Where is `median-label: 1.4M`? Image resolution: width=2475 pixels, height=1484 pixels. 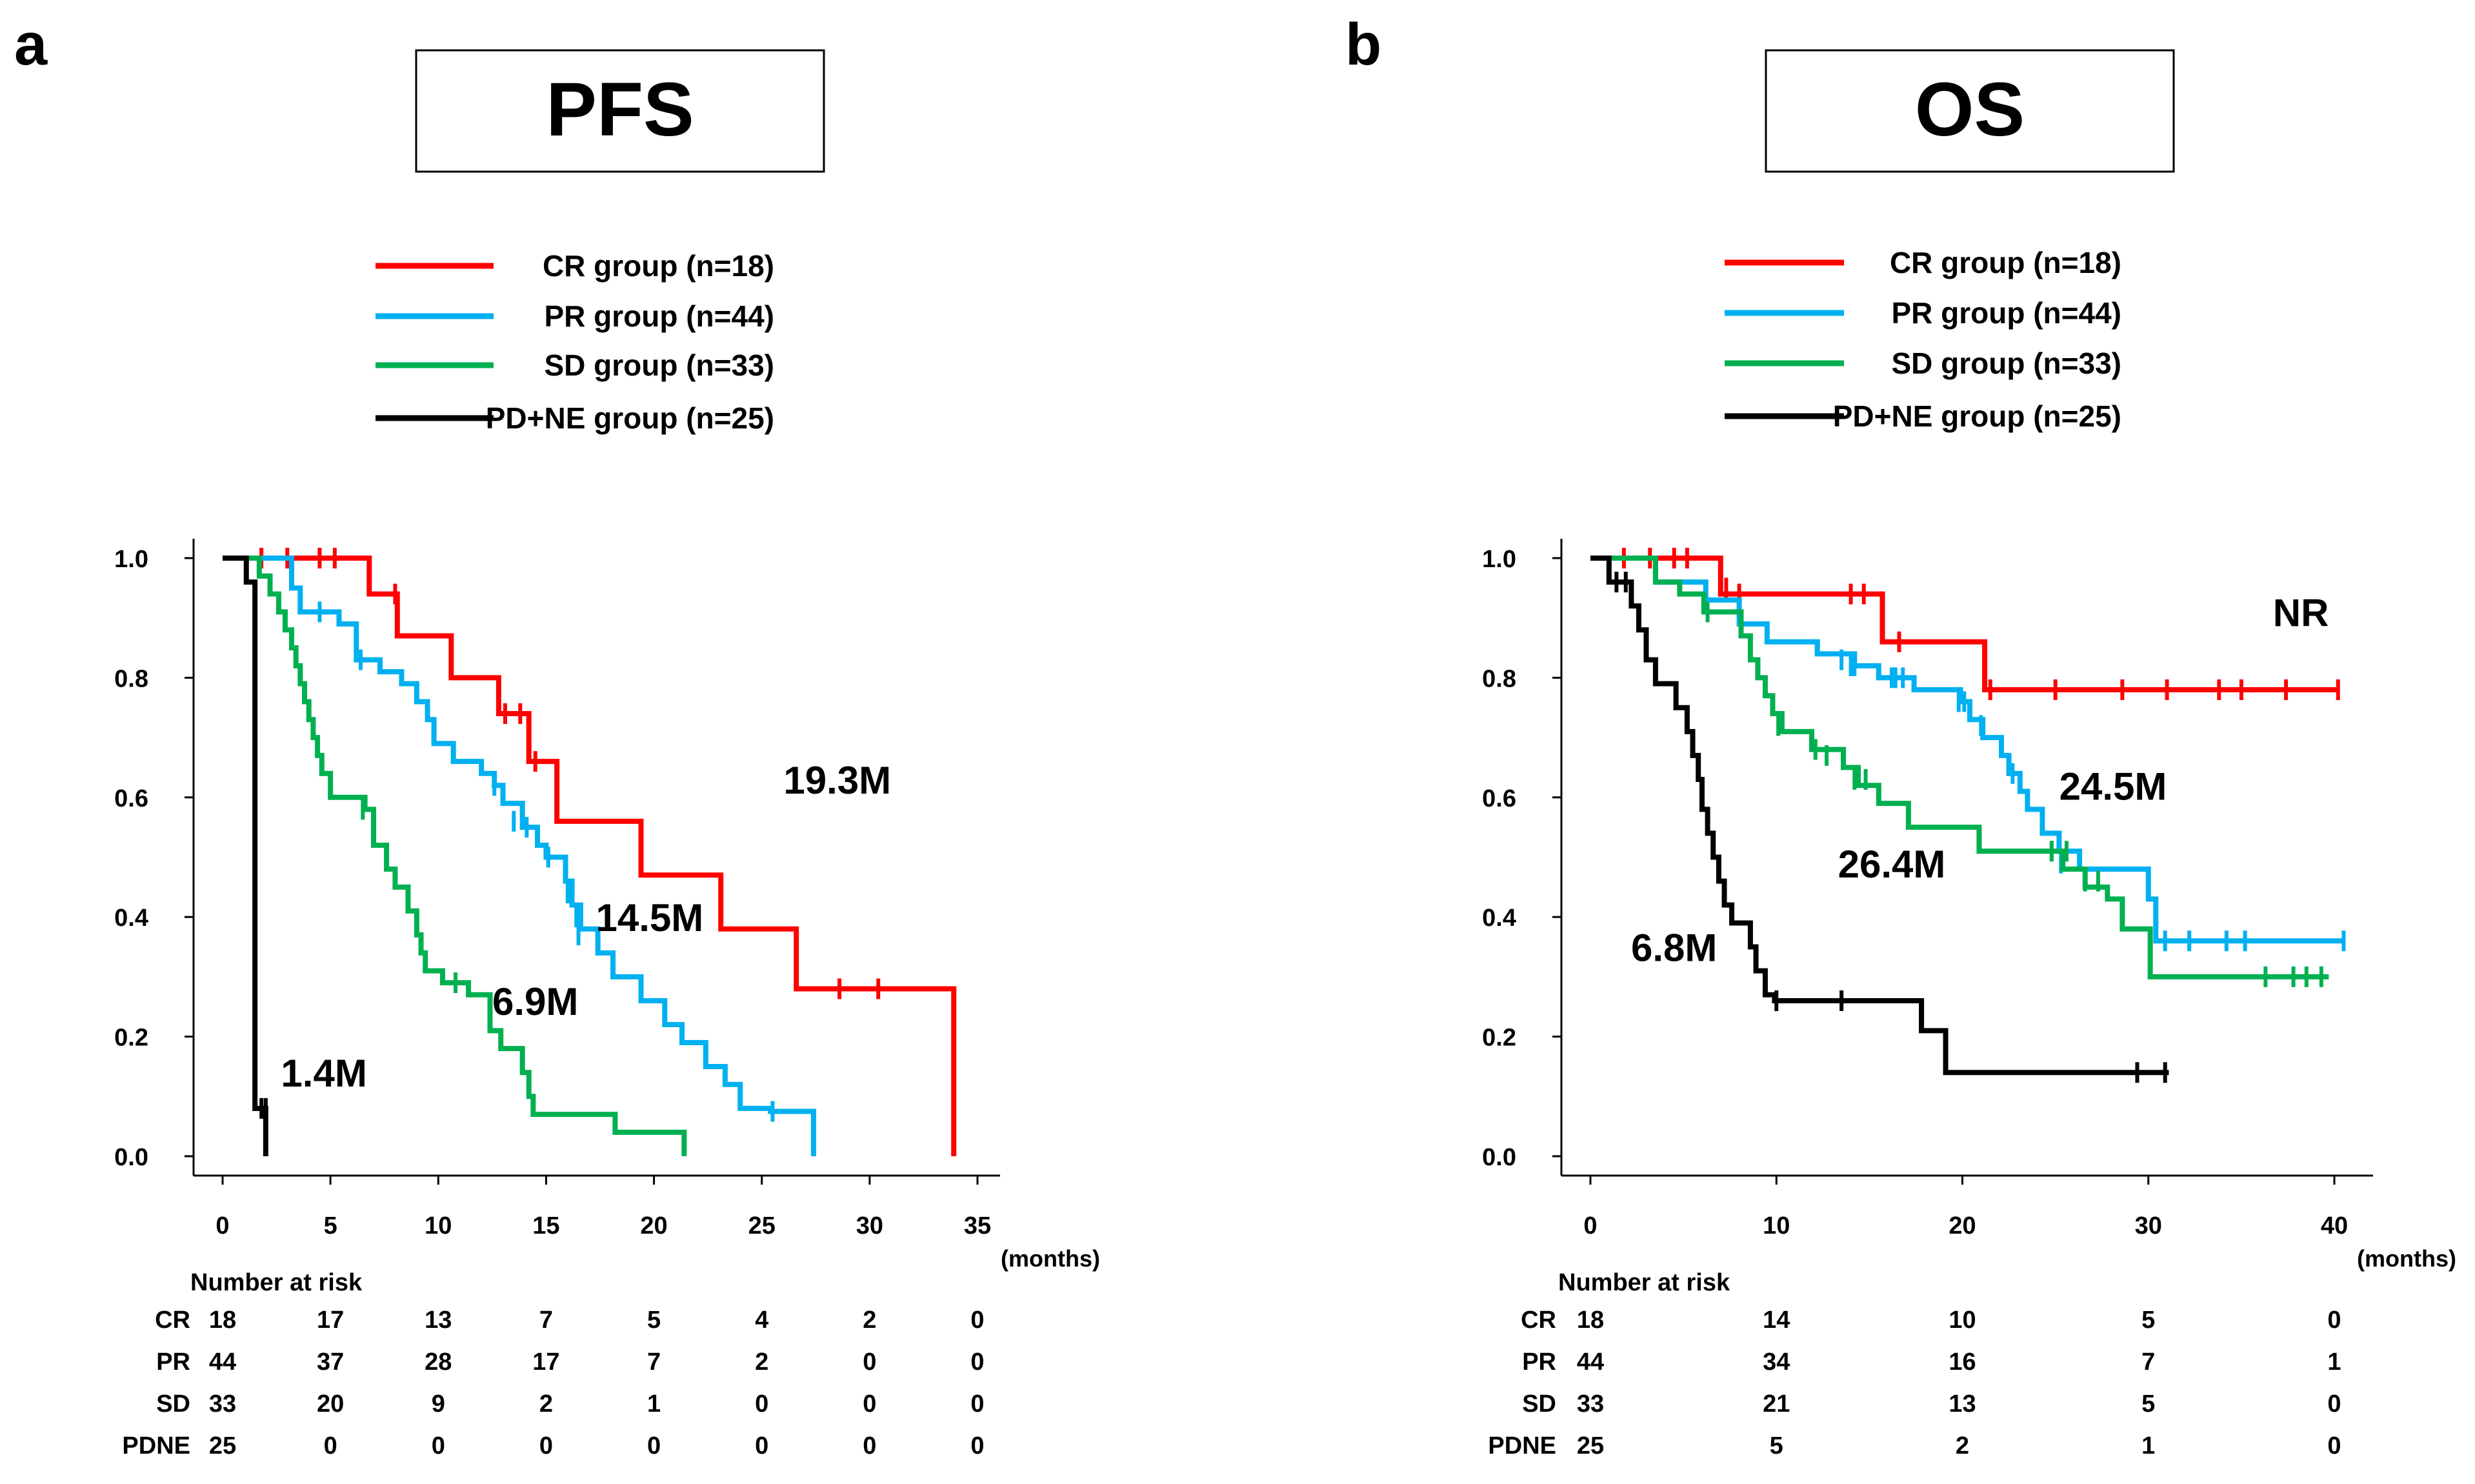 median-label: 1.4M is located at coordinates (323, 1073).